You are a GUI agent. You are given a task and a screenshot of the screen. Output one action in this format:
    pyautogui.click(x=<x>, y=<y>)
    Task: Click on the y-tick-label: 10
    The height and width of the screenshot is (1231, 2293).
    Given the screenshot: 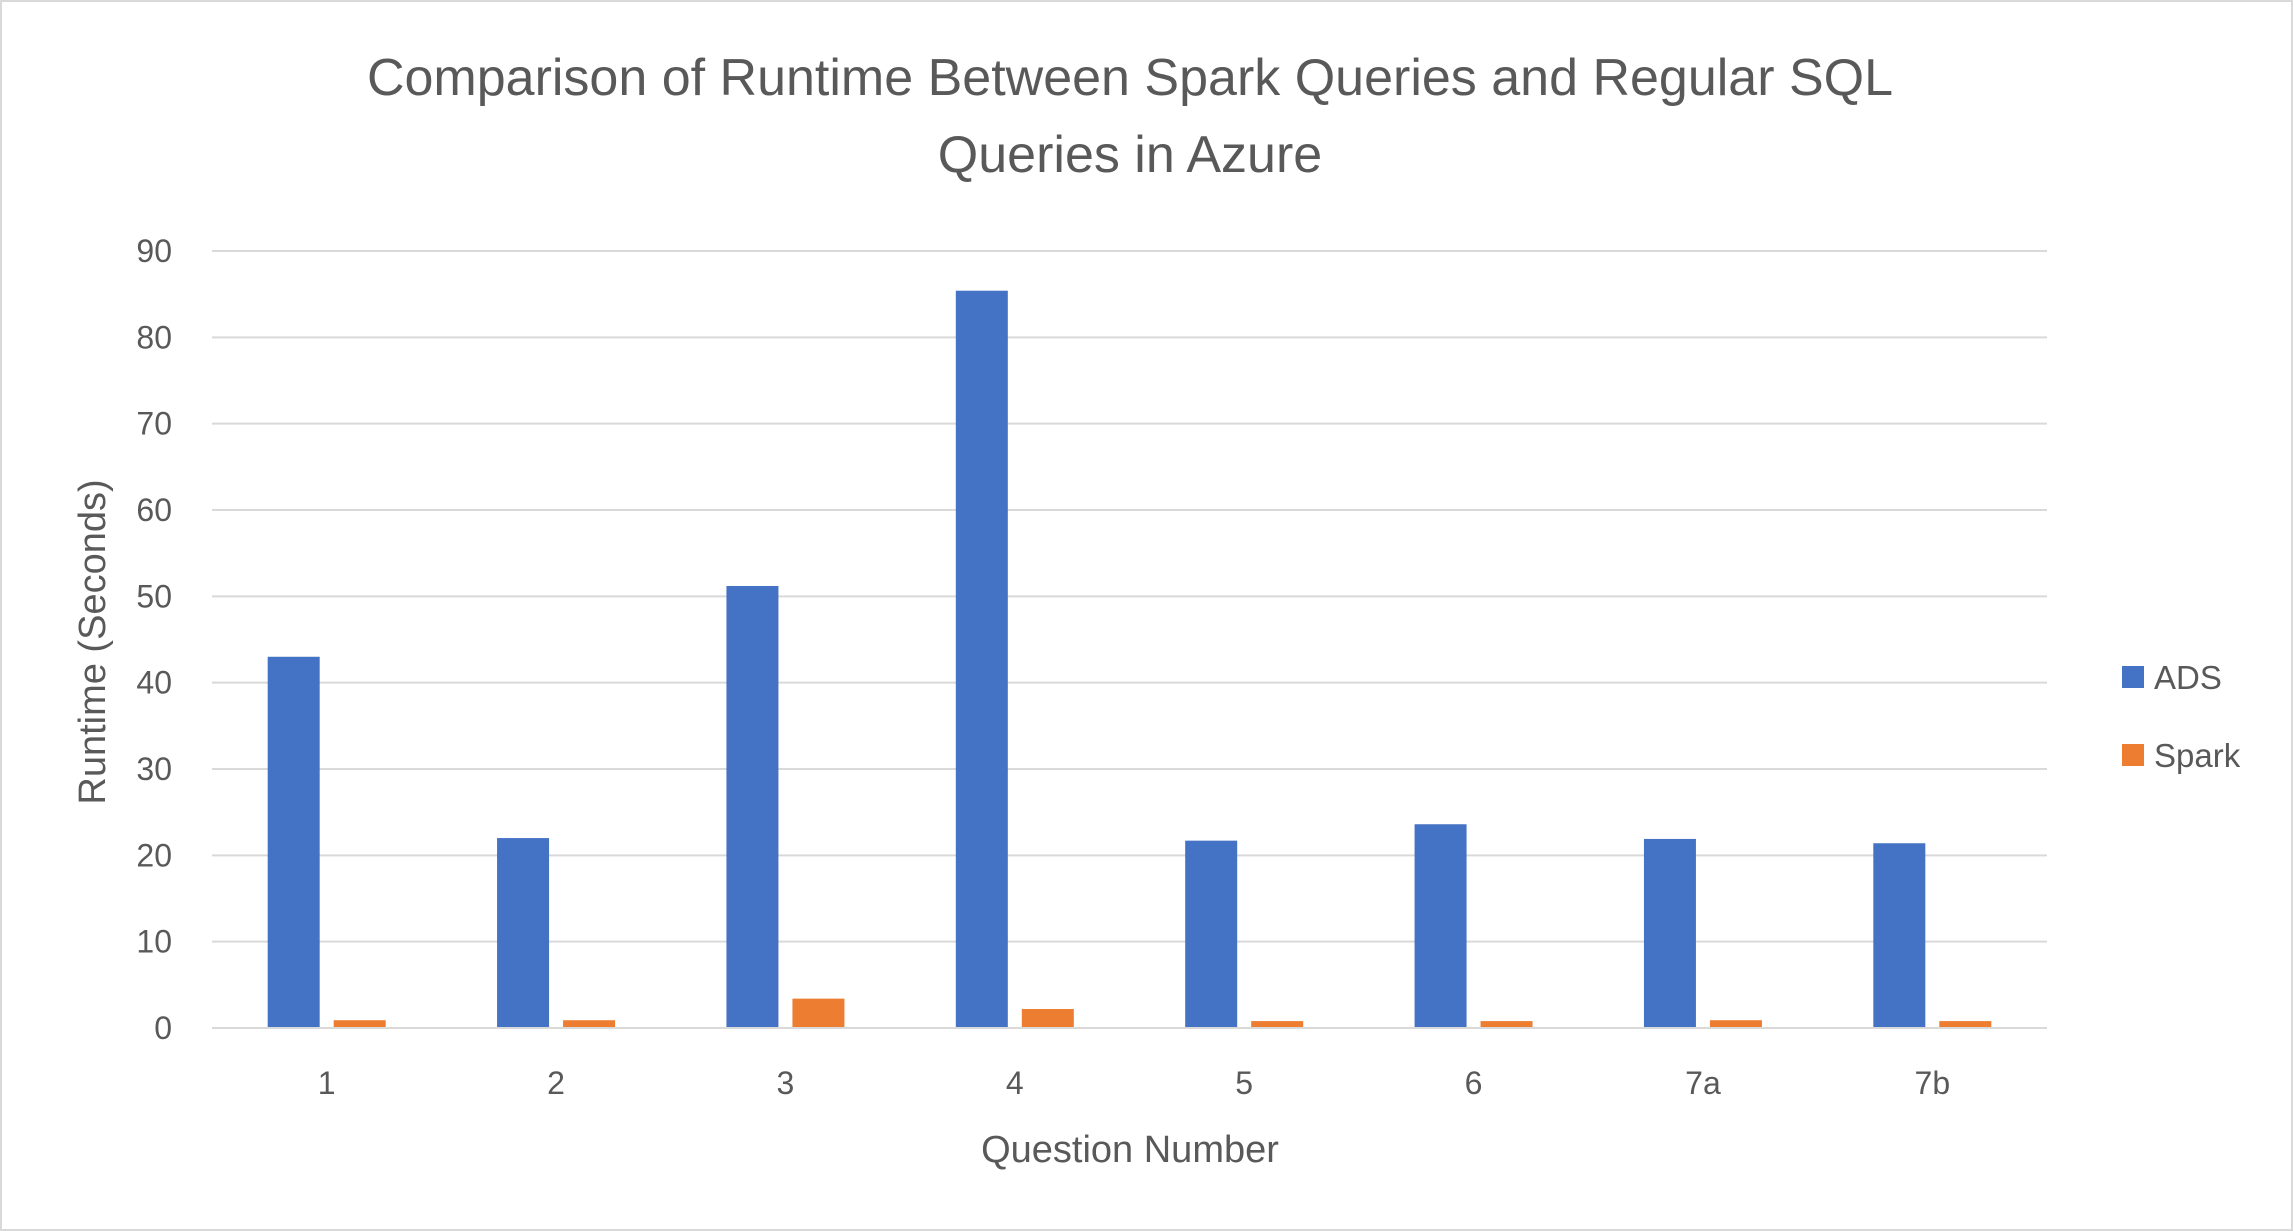 What is the action you would take?
    pyautogui.click(x=154, y=942)
    